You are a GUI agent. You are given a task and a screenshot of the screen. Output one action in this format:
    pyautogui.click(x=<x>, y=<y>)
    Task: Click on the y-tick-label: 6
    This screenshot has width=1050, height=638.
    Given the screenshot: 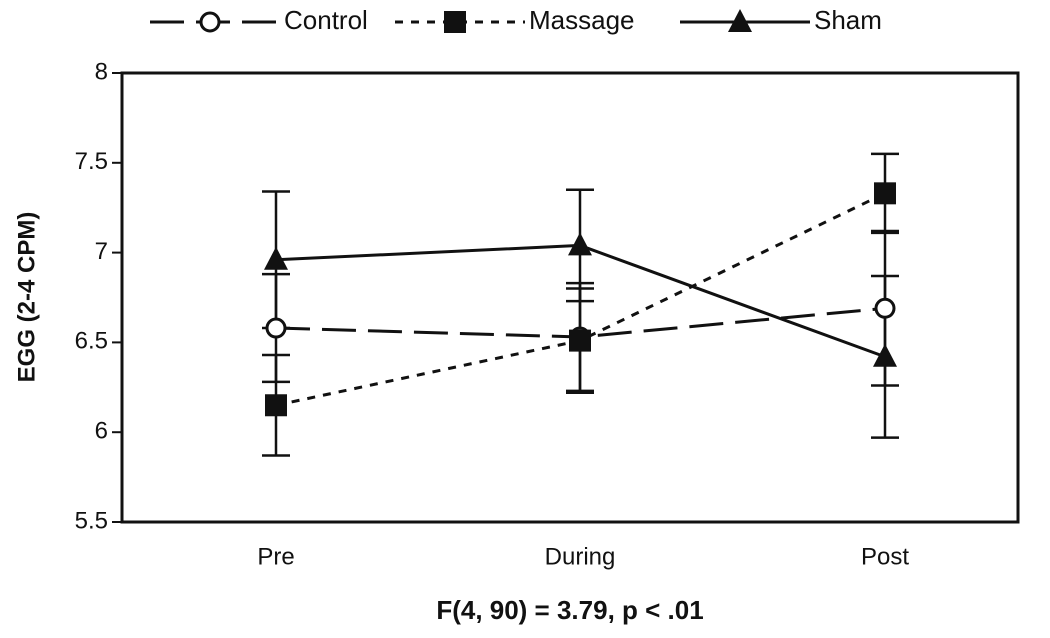 What is the action you would take?
    pyautogui.click(x=101, y=431)
    